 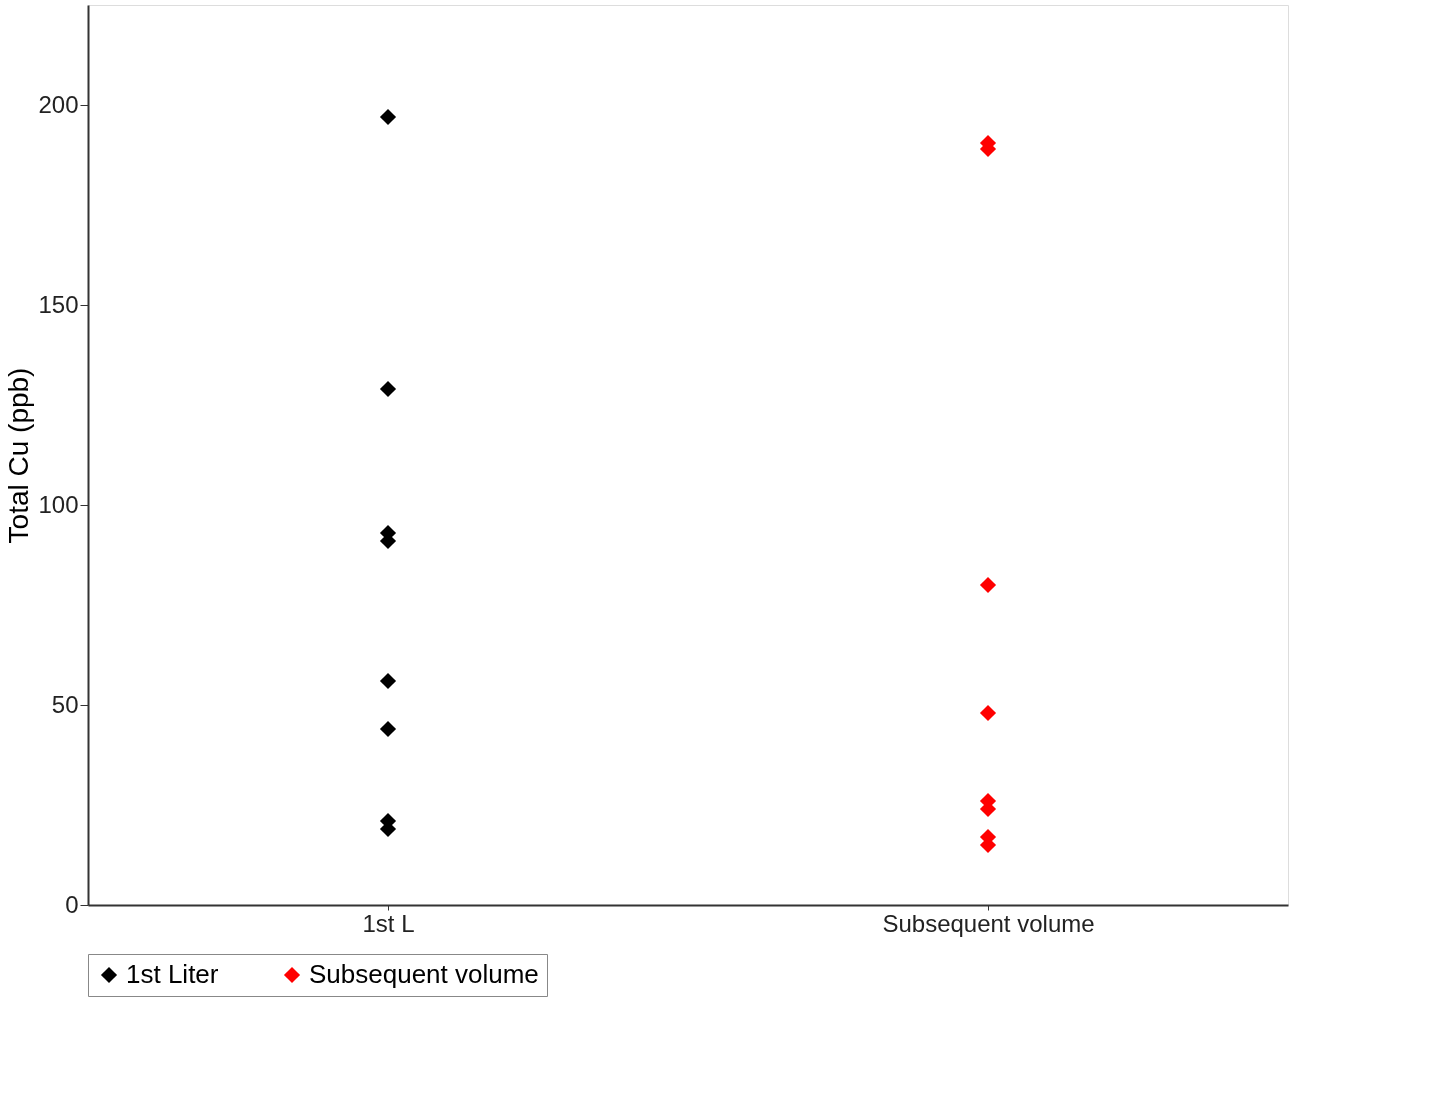 I want to click on y-axis-title: Total Cu (ppb), so click(x=19, y=455).